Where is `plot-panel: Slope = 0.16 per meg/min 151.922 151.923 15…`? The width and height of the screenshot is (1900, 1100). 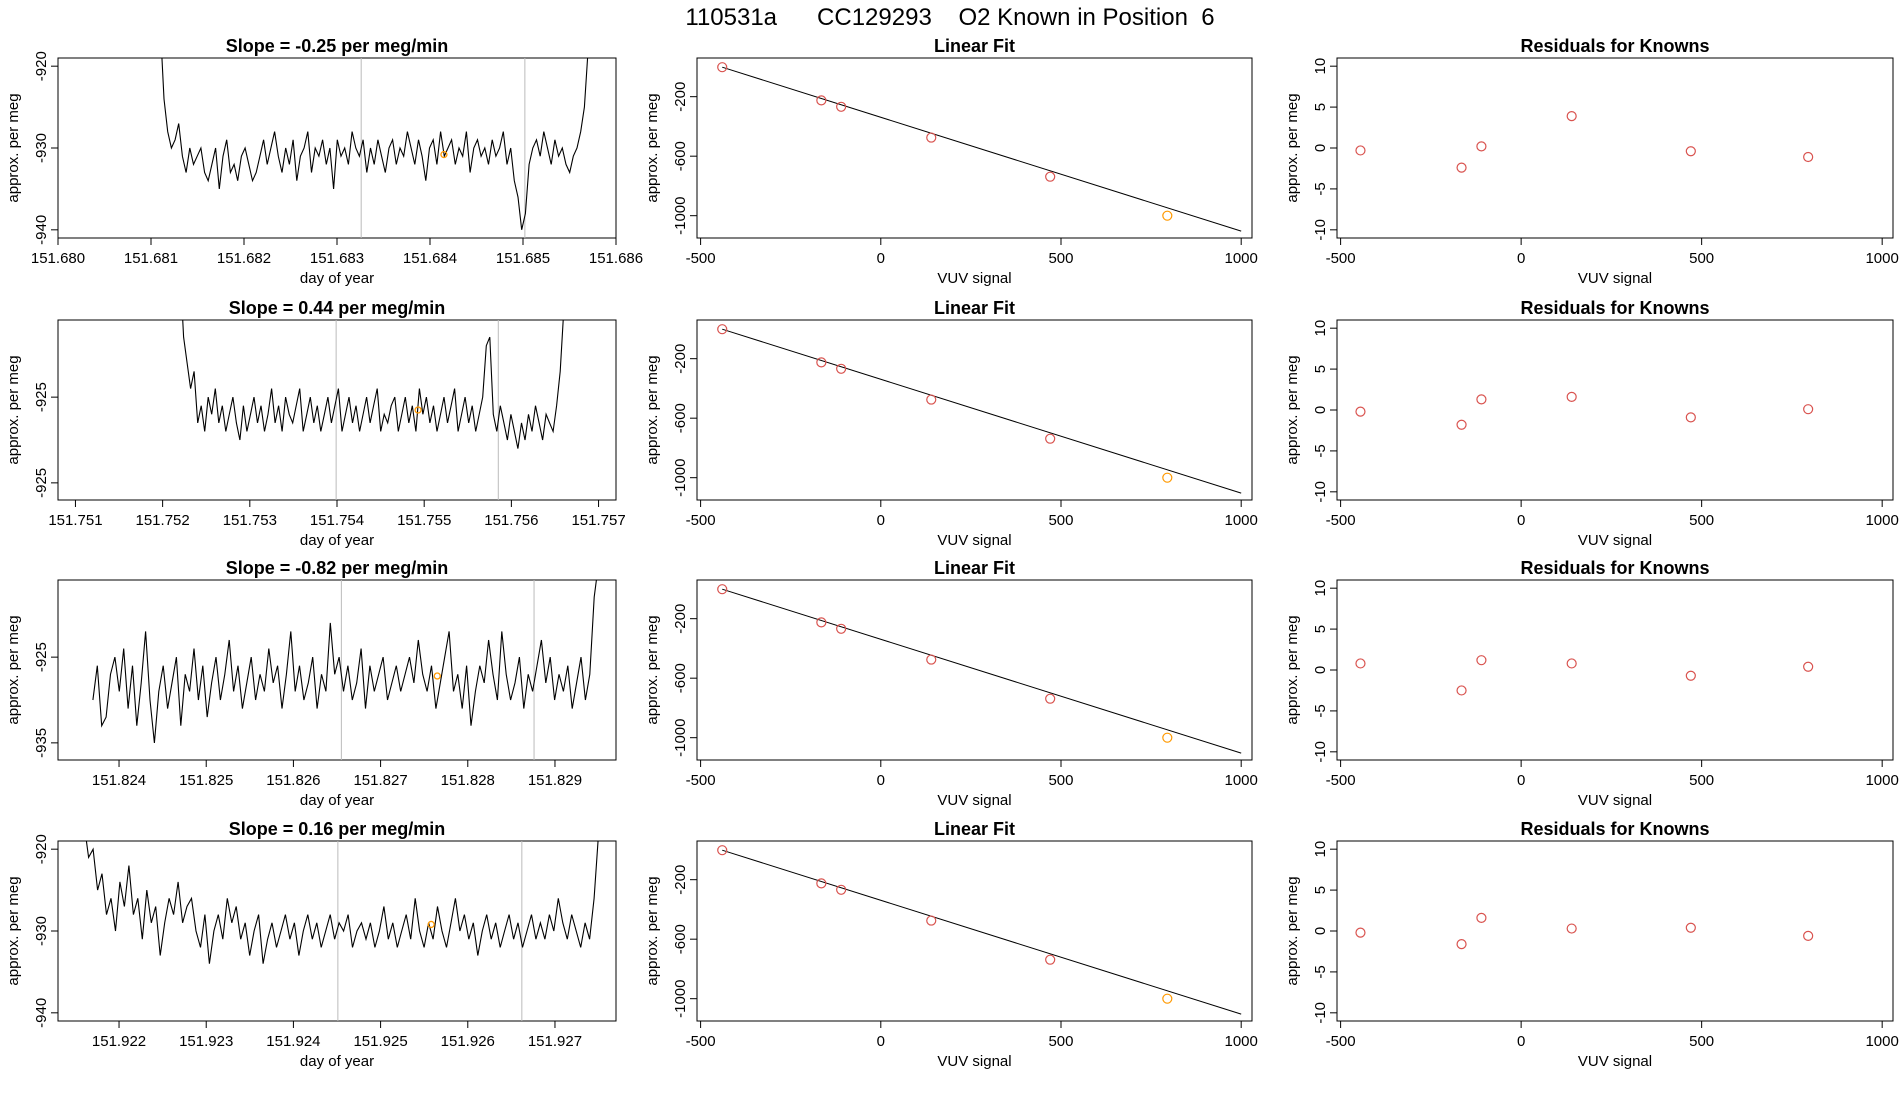 plot-panel: Slope = 0.16 per meg/min 151.922 151.923 15… is located at coordinates (311, 944).